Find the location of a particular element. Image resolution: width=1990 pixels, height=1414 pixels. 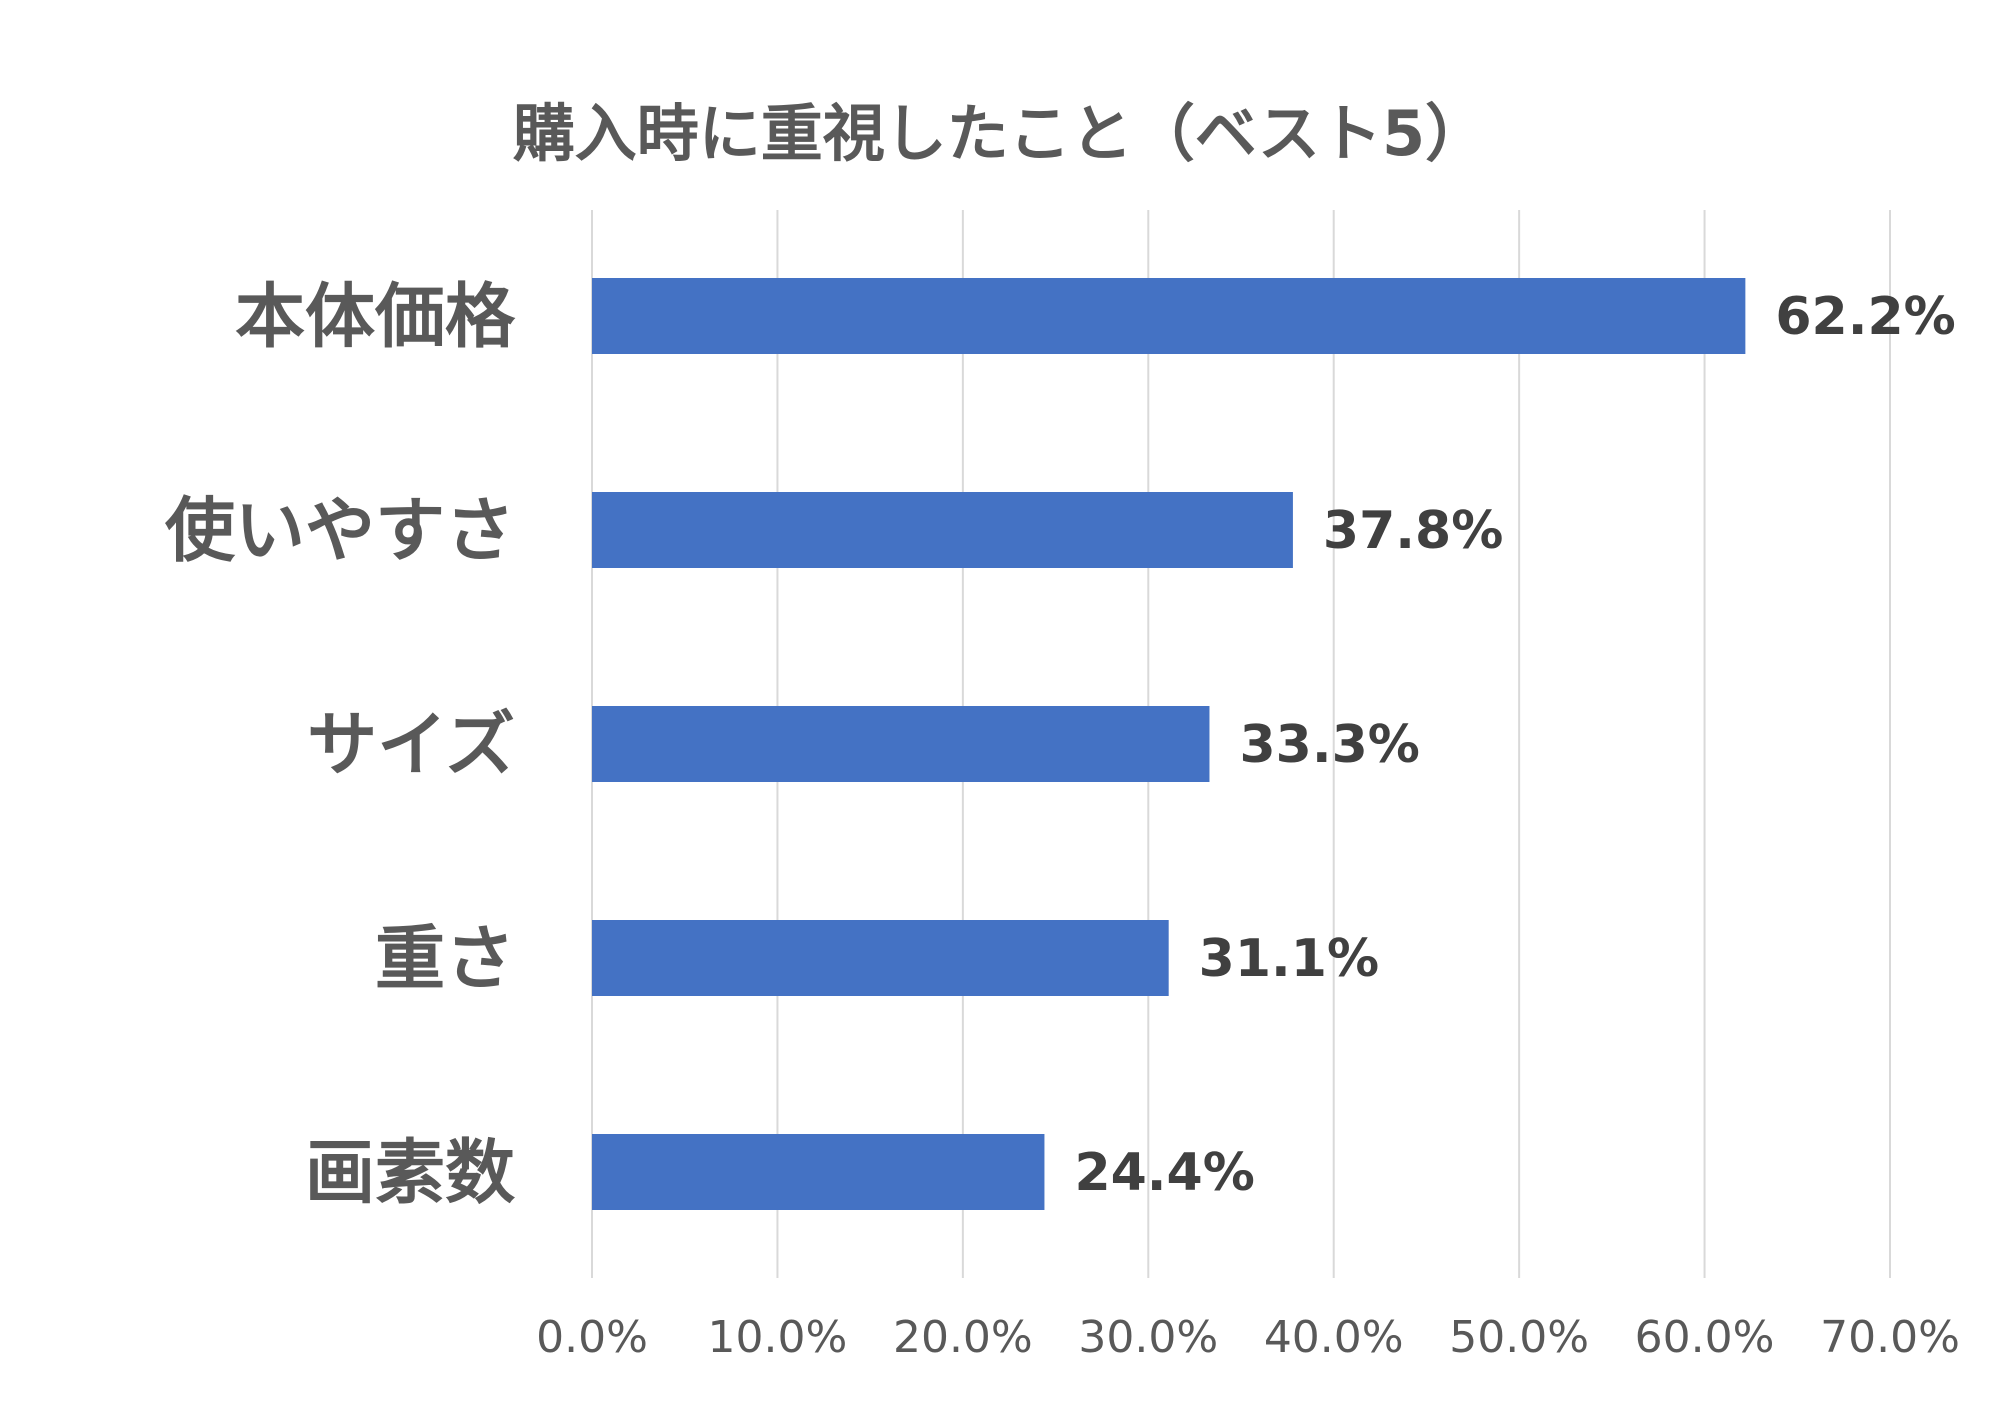

x-axis-tick-labels: 0.0% 10.0% 20.0% 30.0% 40.0% 50.0% 60.0% 70.0% is located at coordinates (1248, 1337).